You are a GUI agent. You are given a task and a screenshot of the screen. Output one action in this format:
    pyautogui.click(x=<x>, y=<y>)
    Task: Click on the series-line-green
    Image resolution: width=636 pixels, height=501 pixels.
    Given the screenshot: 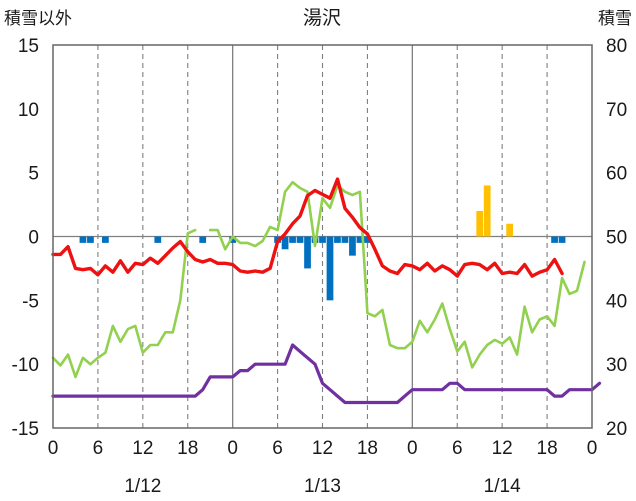 What is the action you would take?
    pyautogui.click(x=124, y=303)
    